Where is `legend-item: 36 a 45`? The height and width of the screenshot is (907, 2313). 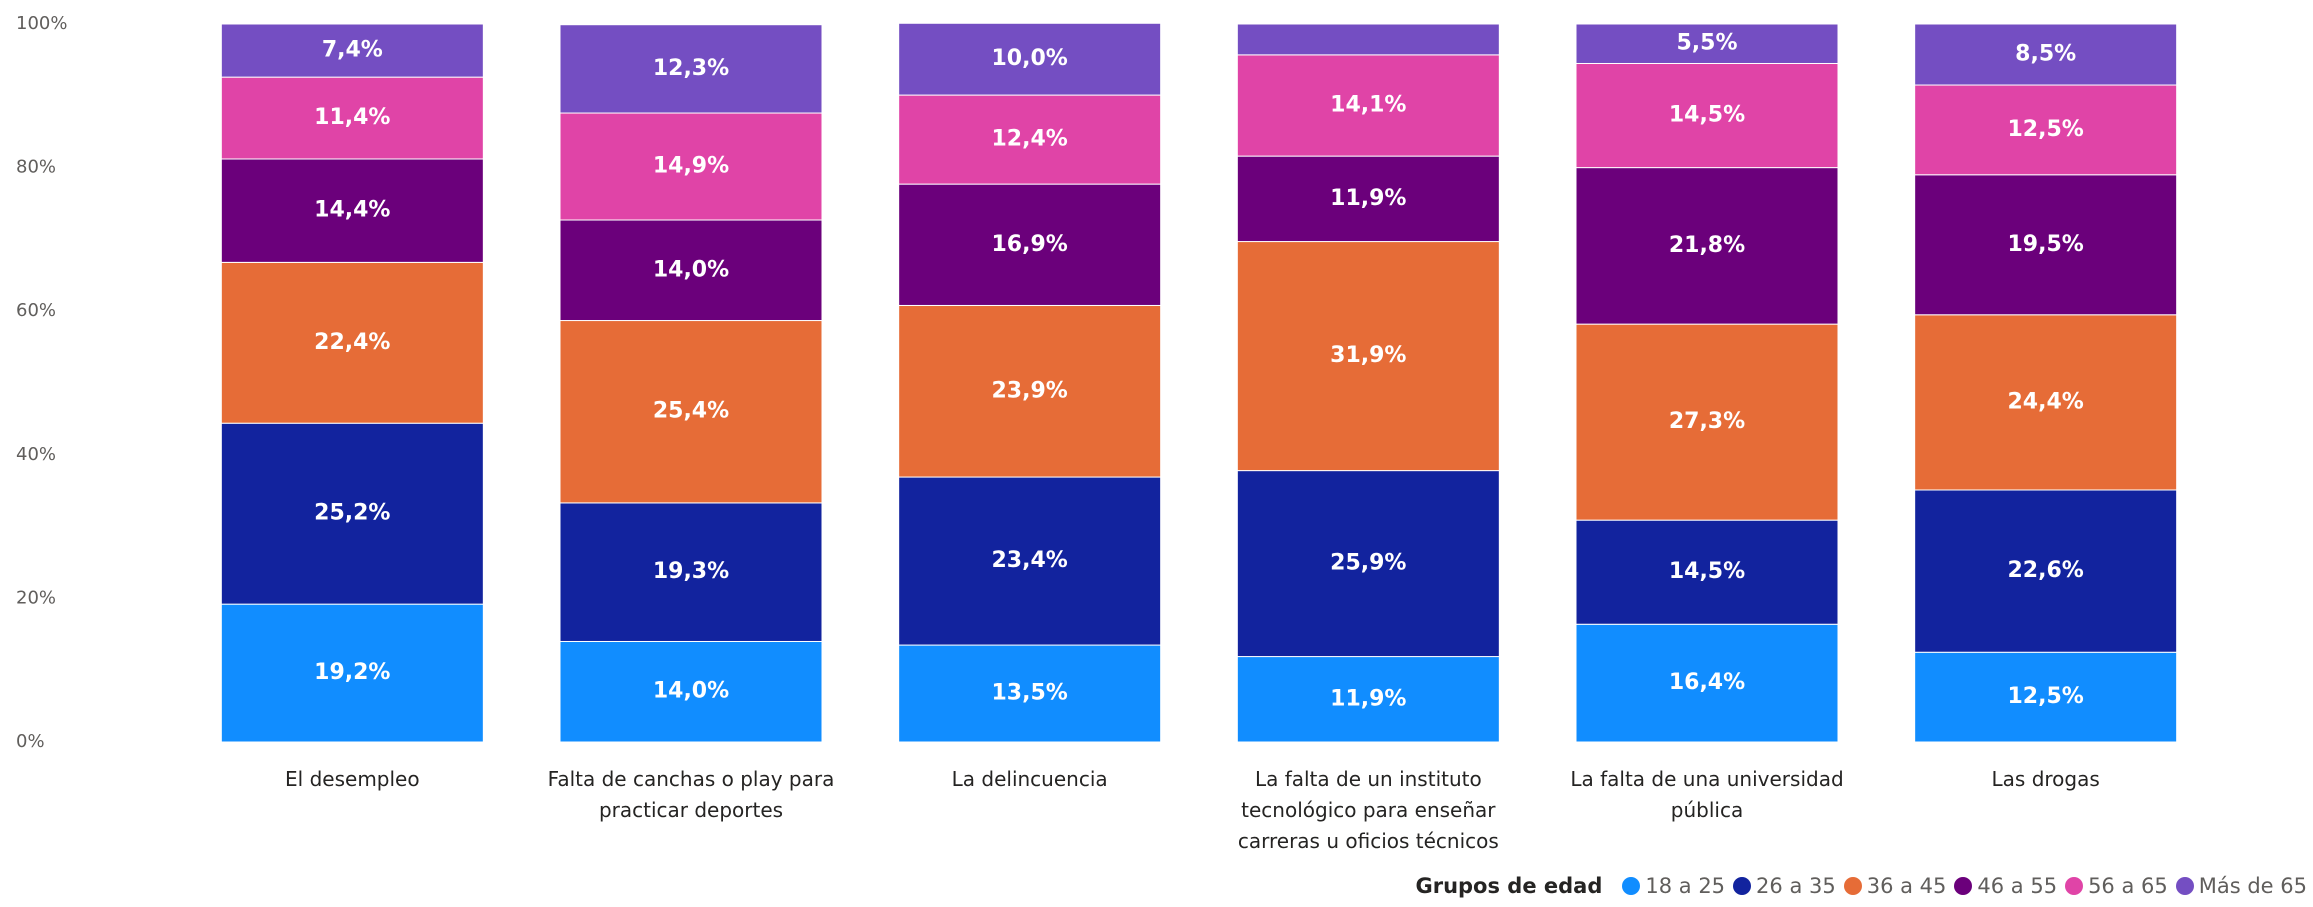 legend-item: 36 a 45 is located at coordinates (1895, 886).